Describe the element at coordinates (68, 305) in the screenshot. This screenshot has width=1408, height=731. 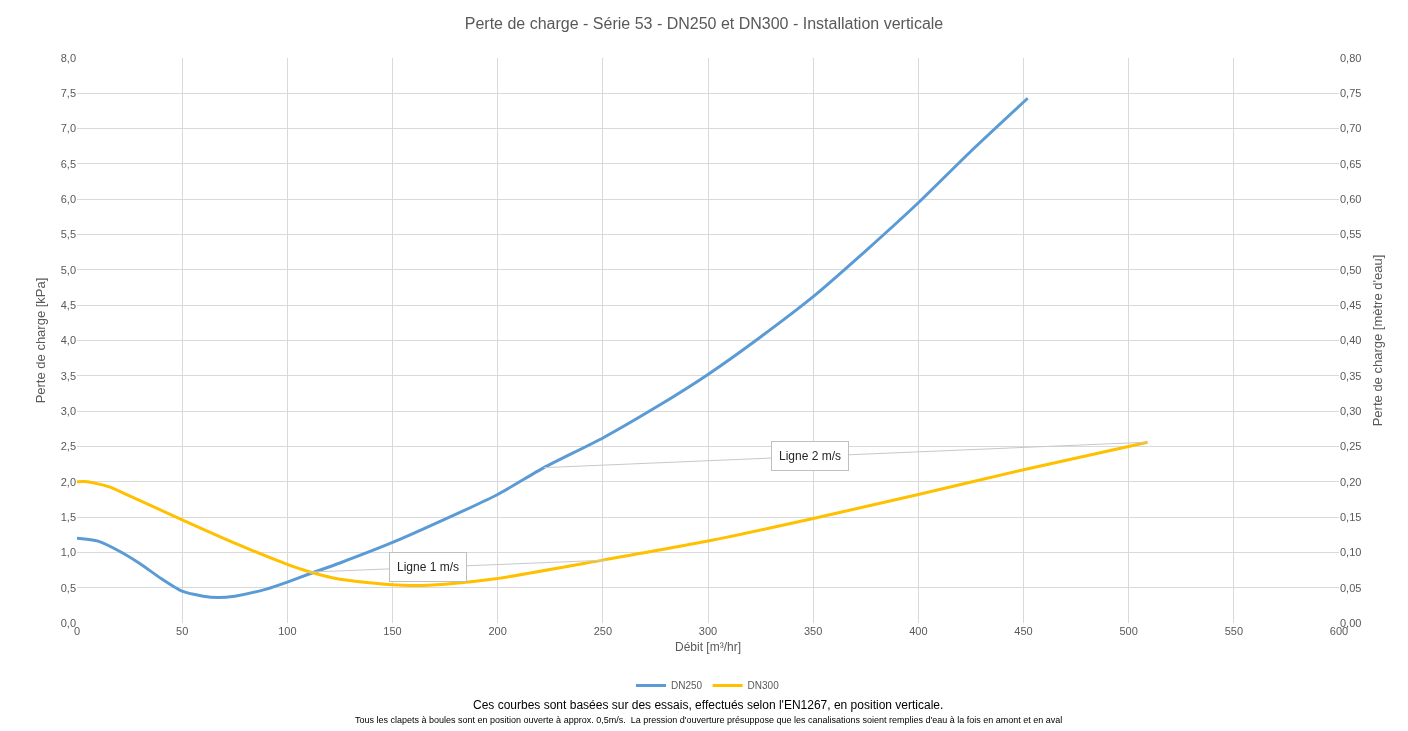
I see `y-tick-label: 4,5` at that location.